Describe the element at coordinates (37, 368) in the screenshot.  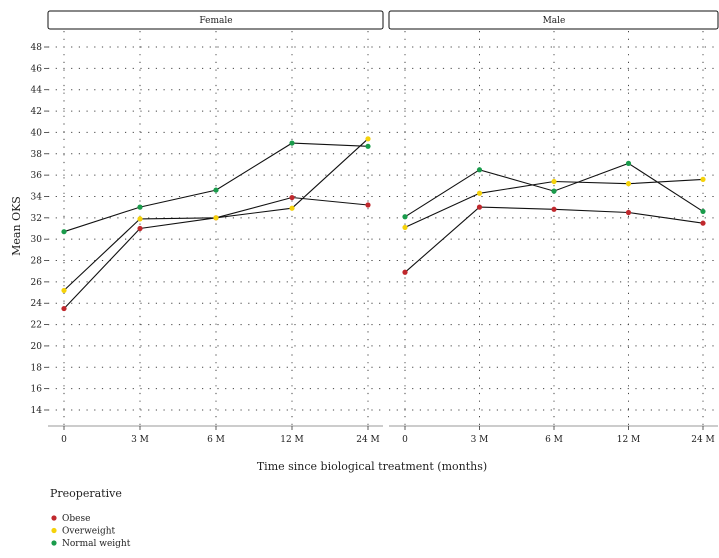
I see `y-tick-label: 18` at that location.